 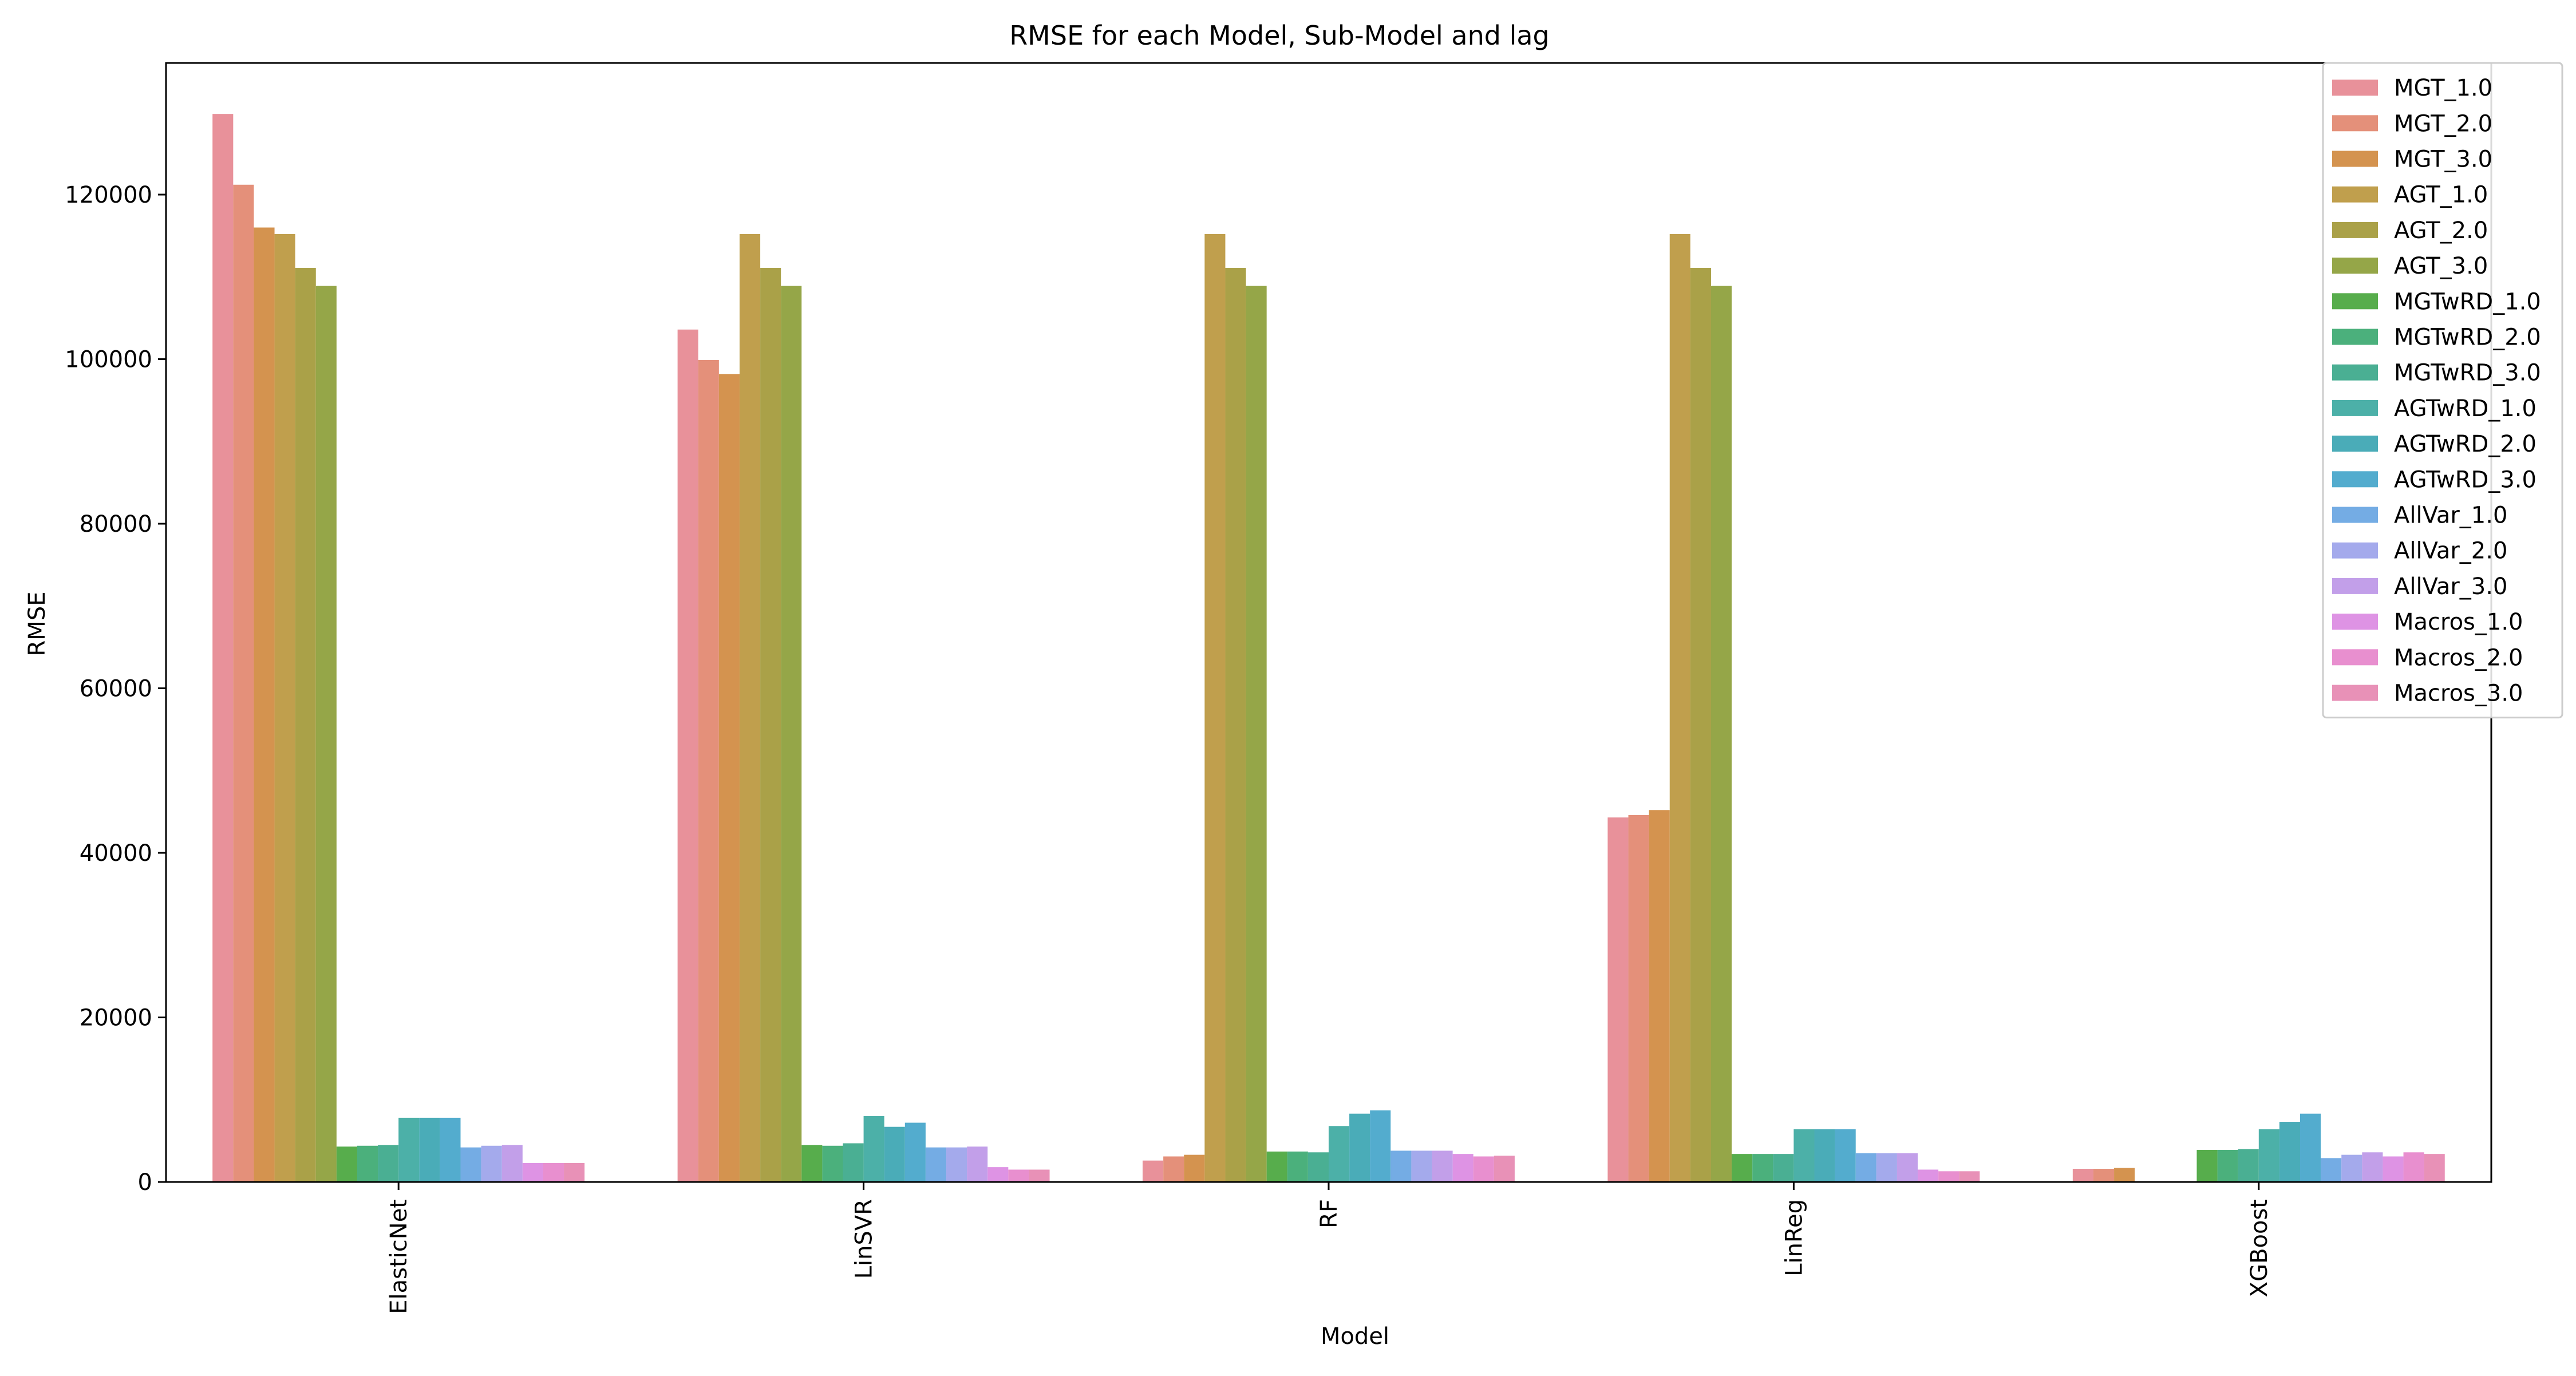 What do you see at coordinates (873, 1149) in the screenshot?
I see `bar-LinSVR-AGTwRD_1.0` at bounding box center [873, 1149].